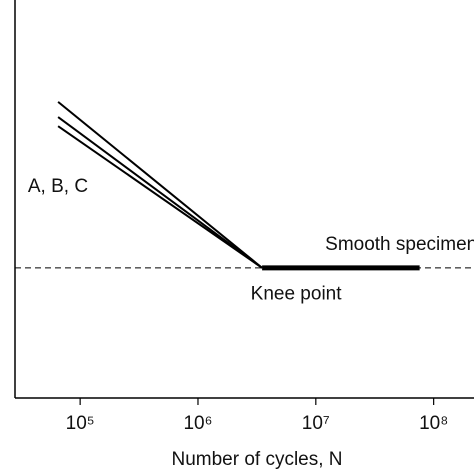  Describe the element at coordinates (58, 186) in the screenshot. I see `annotation: A, B, C` at that location.